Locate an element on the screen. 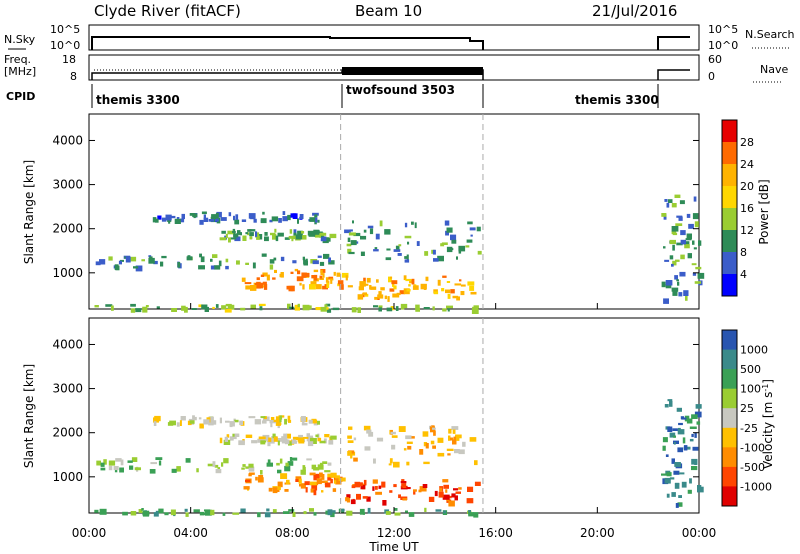 Image resolution: width=800 pixels, height=554 pixels. x-axis-label: Time UT is located at coordinates (393, 547).